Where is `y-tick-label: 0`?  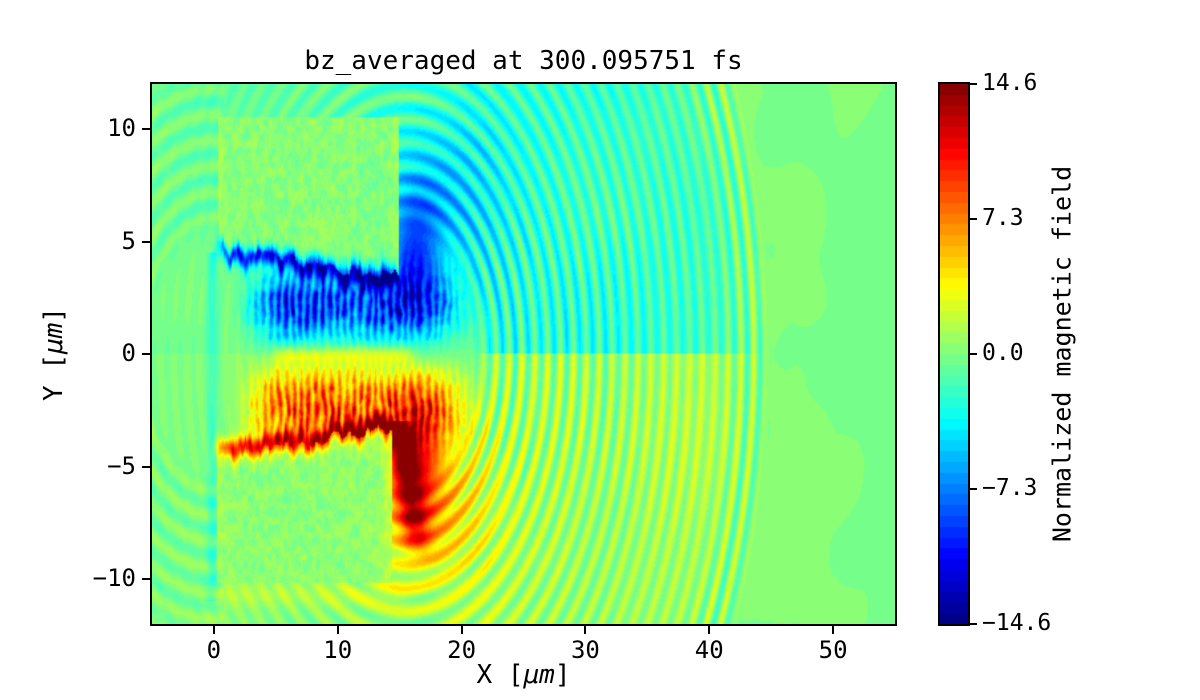 y-tick-label: 0 is located at coordinates (128, 353).